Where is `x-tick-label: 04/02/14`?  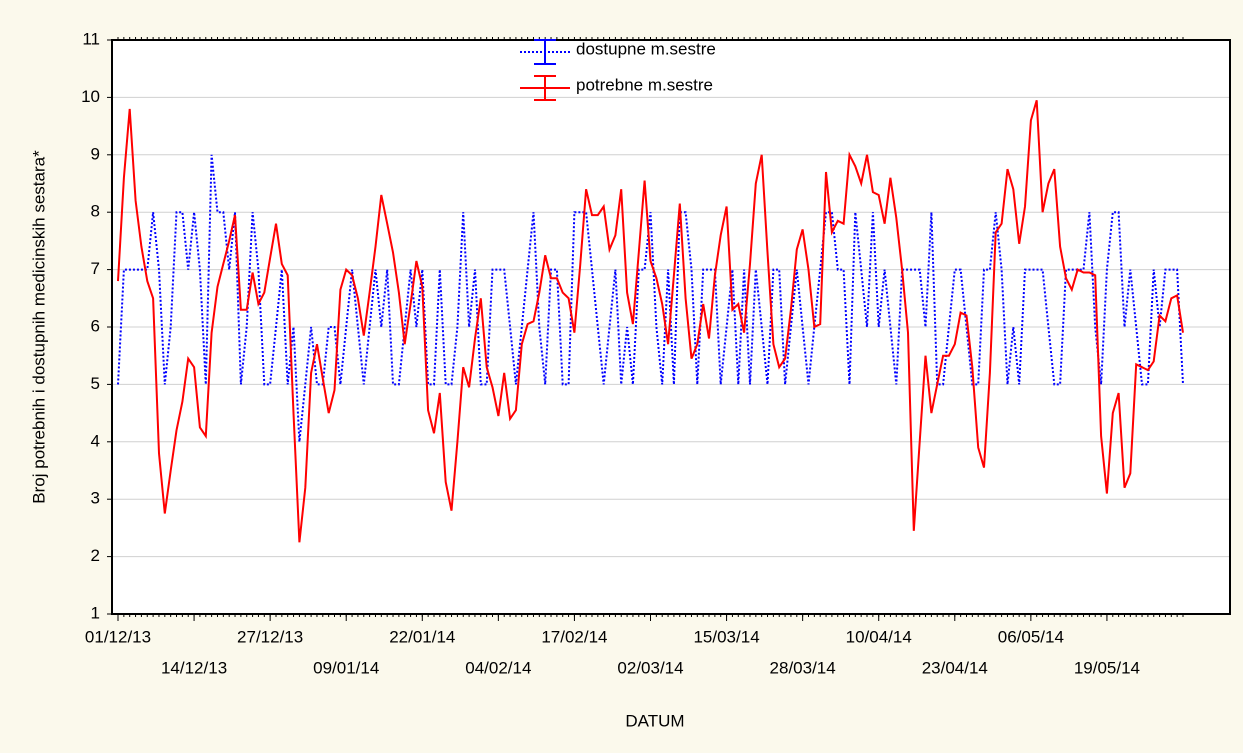 x-tick-label: 04/02/14 is located at coordinates (498, 667).